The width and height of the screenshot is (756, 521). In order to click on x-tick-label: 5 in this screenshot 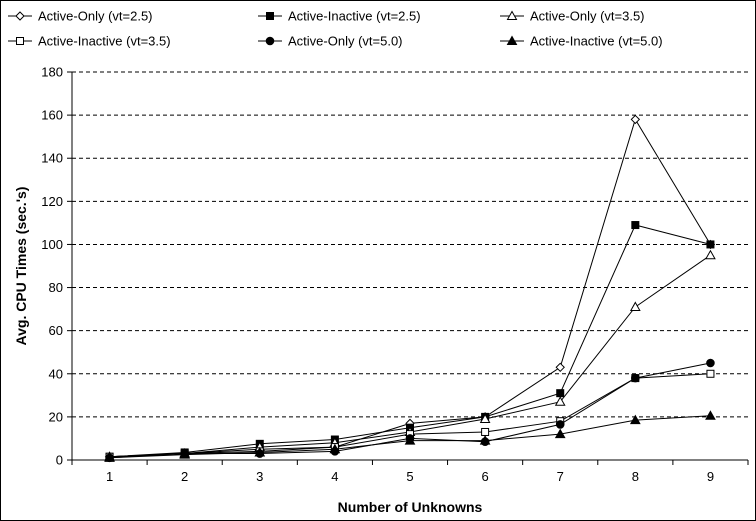, I will do `click(409, 476)`.